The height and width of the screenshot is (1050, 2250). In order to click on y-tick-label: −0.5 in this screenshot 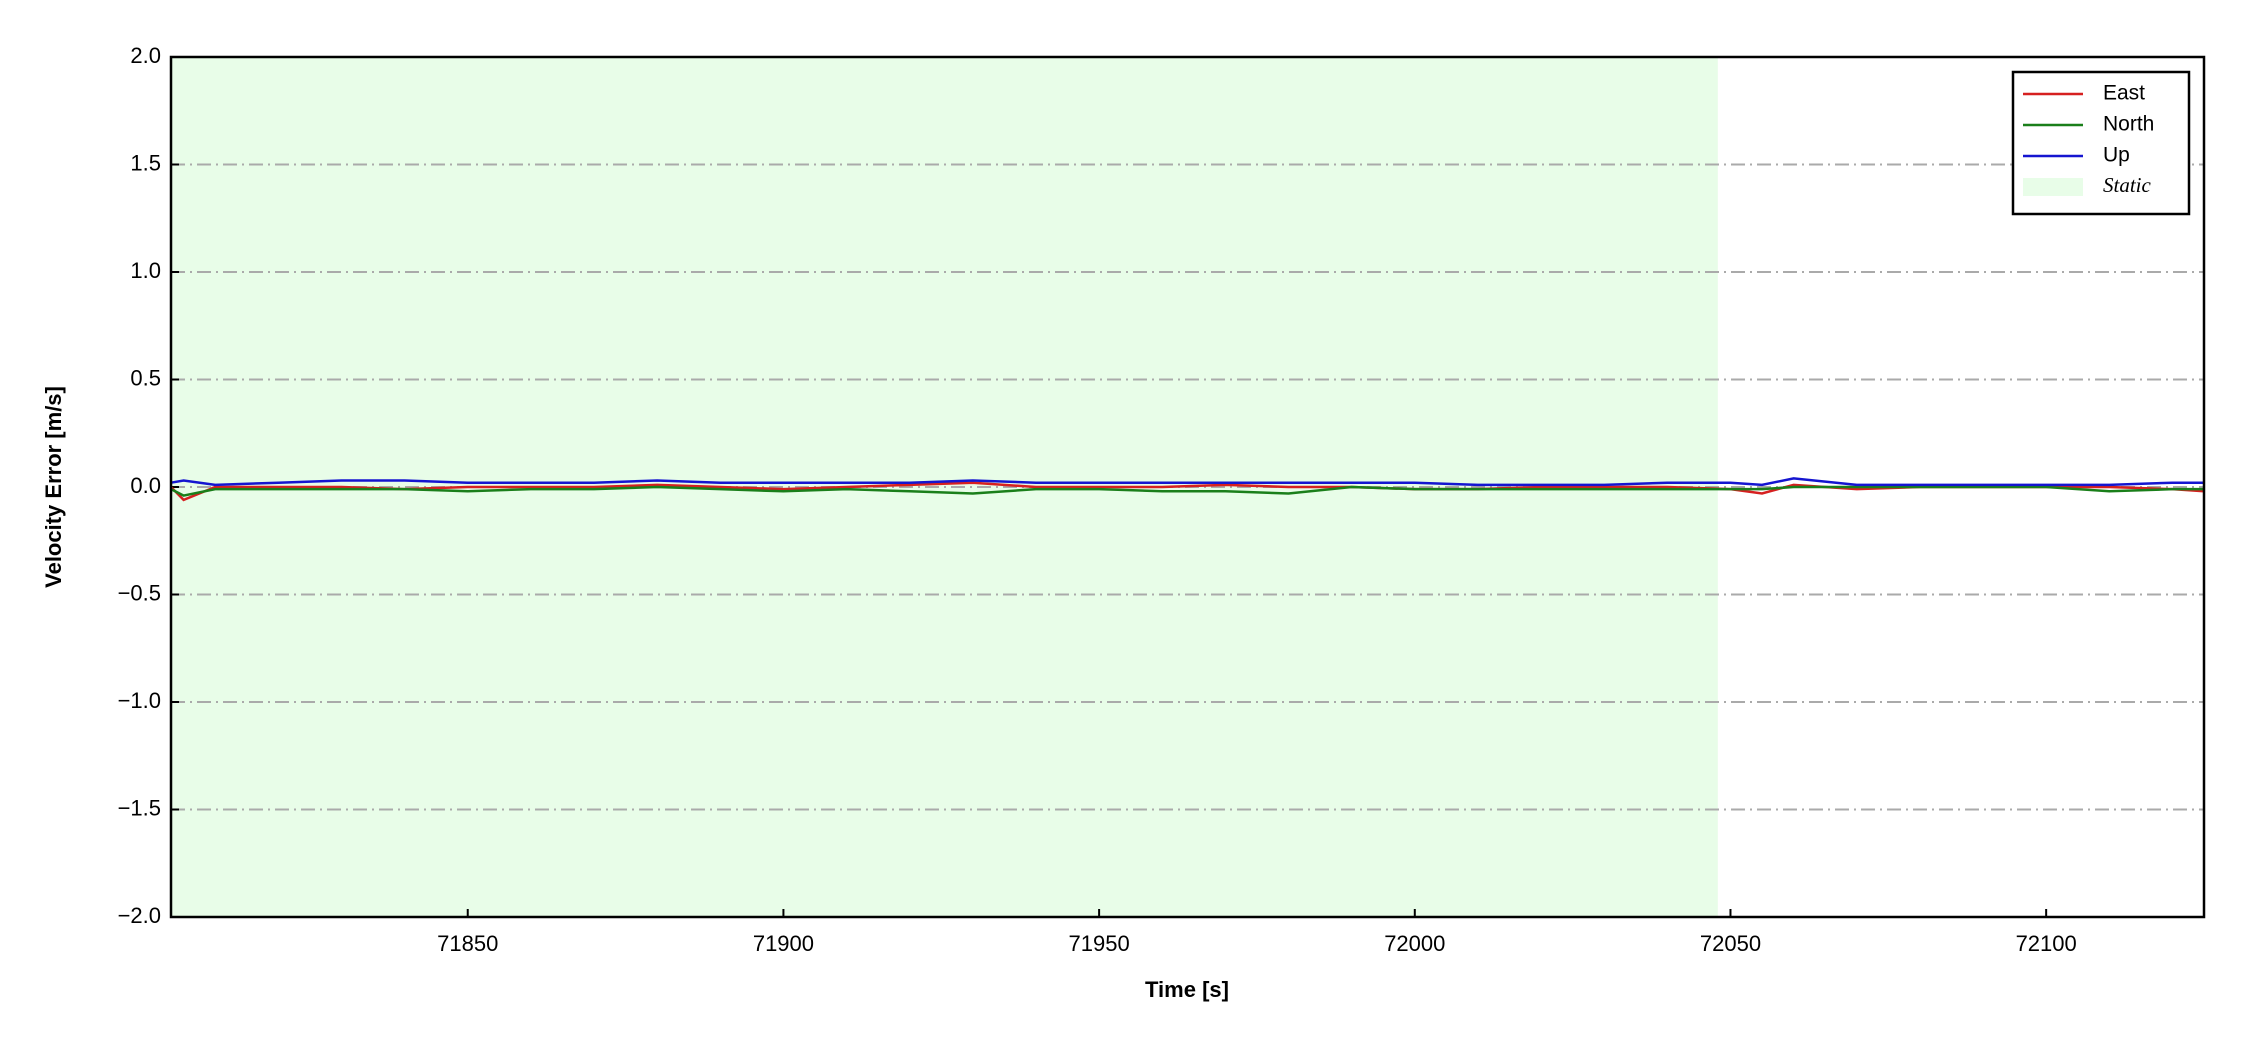, I will do `click(139, 592)`.